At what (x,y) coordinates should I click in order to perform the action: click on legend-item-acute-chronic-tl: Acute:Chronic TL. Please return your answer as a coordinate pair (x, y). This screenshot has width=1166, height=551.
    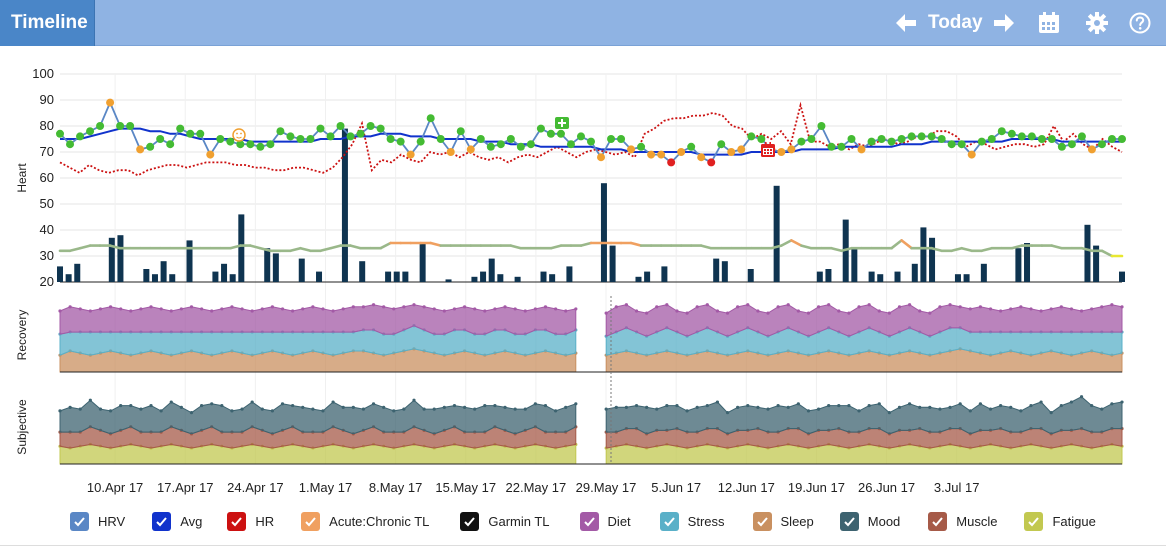
    Looking at the image, I should click on (365, 521).